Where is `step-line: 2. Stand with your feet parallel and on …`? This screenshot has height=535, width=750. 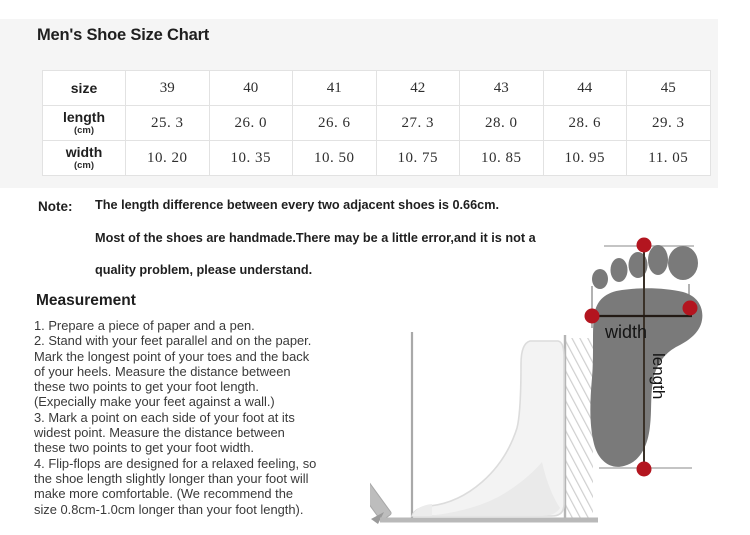 step-line: 2. Stand with your feet parallel and on … is located at coordinates (173, 341).